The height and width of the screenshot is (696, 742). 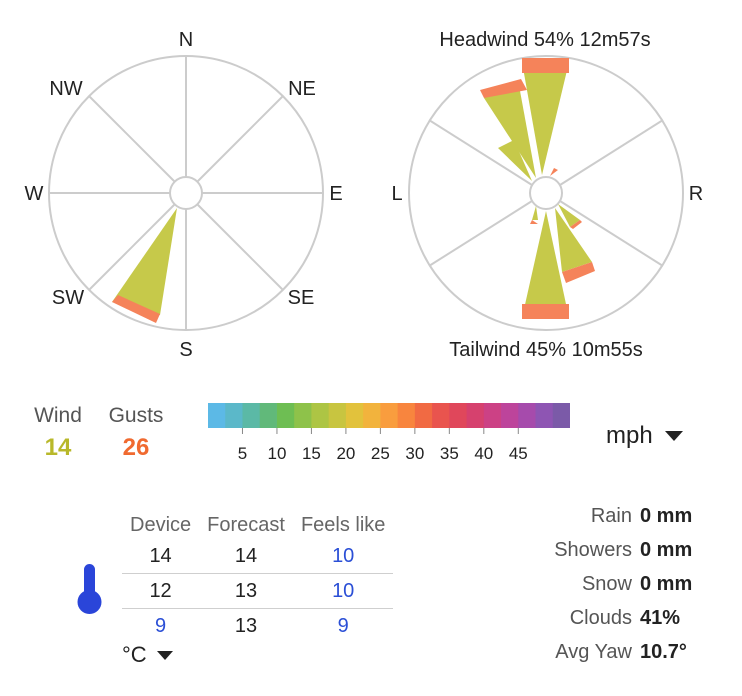 I want to click on headwind-label: Headwind 54% 12m57s, so click(x=544, y=40).